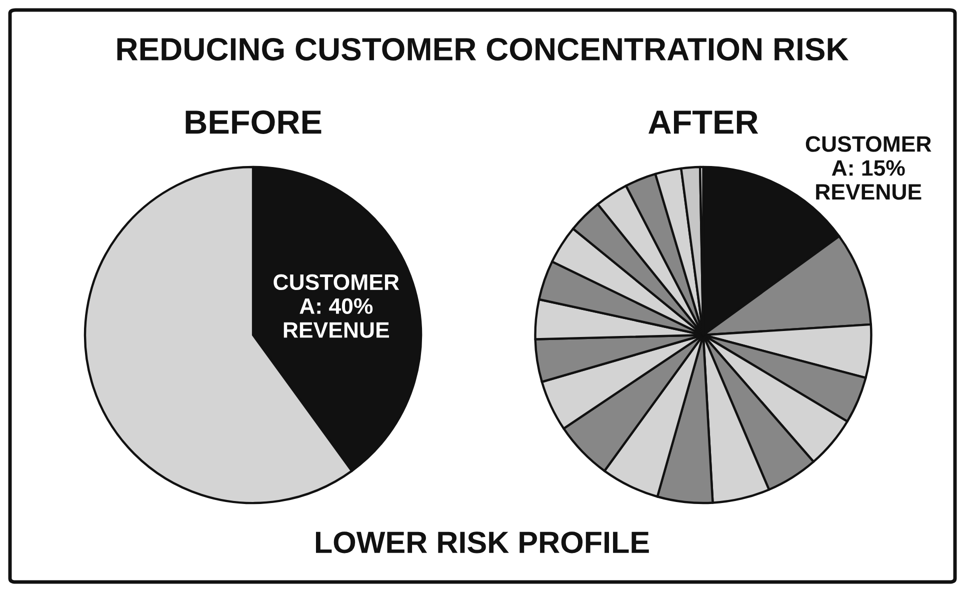  Describe the element at coordinates (482, 49) in the screenshot. I see `chart-title: REDUCING CUSTOMER CONCENTRATION RISK` at that location.